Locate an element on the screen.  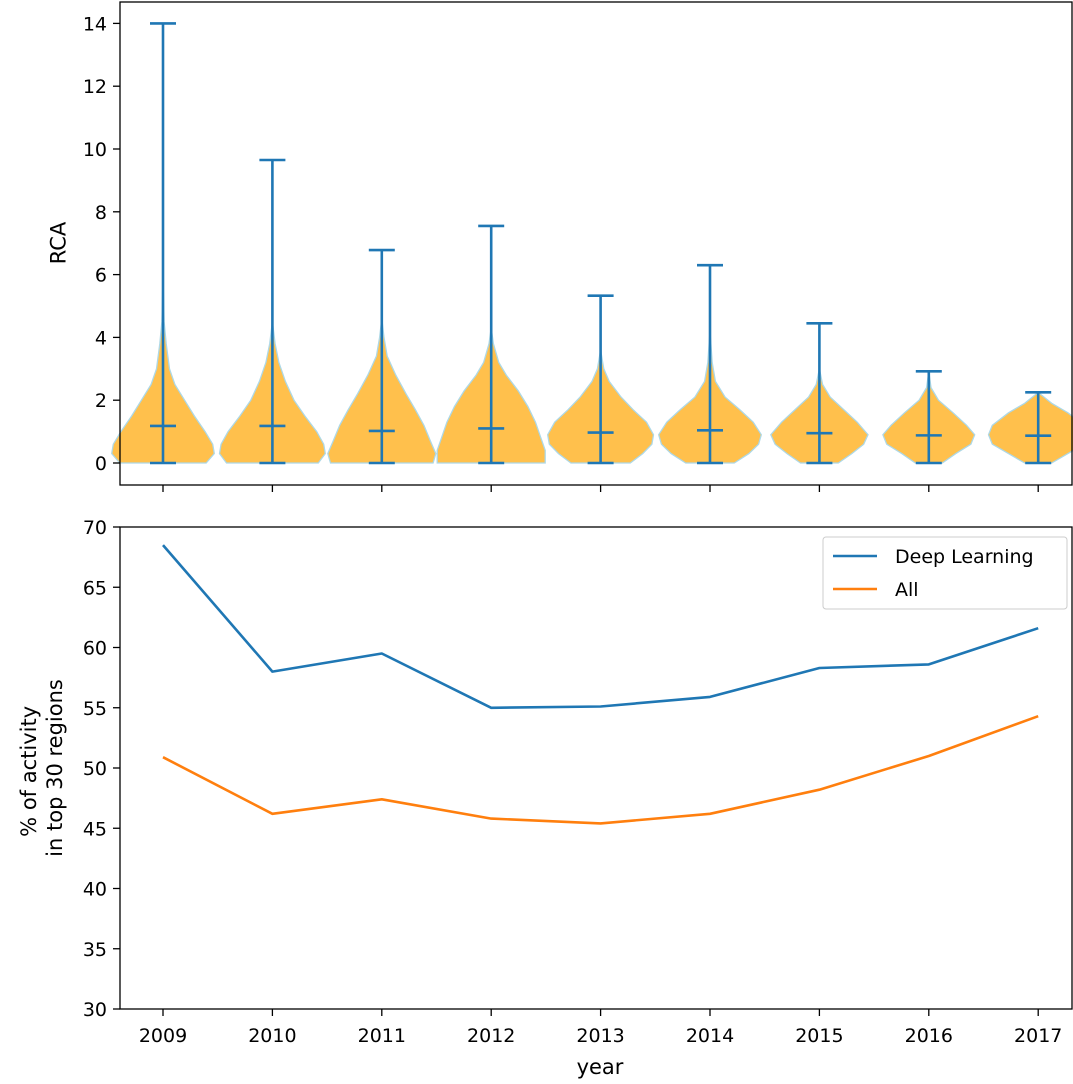
violin-body is located at coordinates (1030, 427).